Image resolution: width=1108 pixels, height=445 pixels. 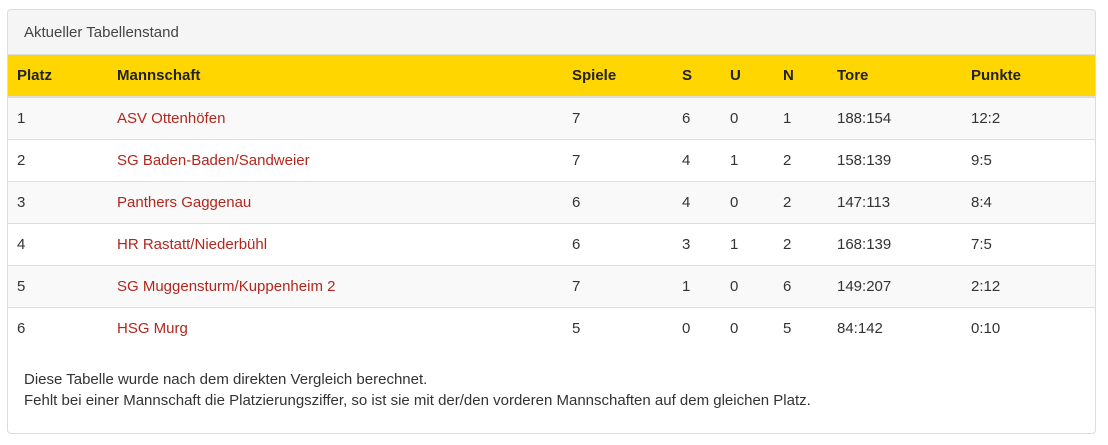 What do you see at coordinates (986, 286) in the screenshot?
I see `cell-punkte: 2:12` at bounding box center [986, 286].